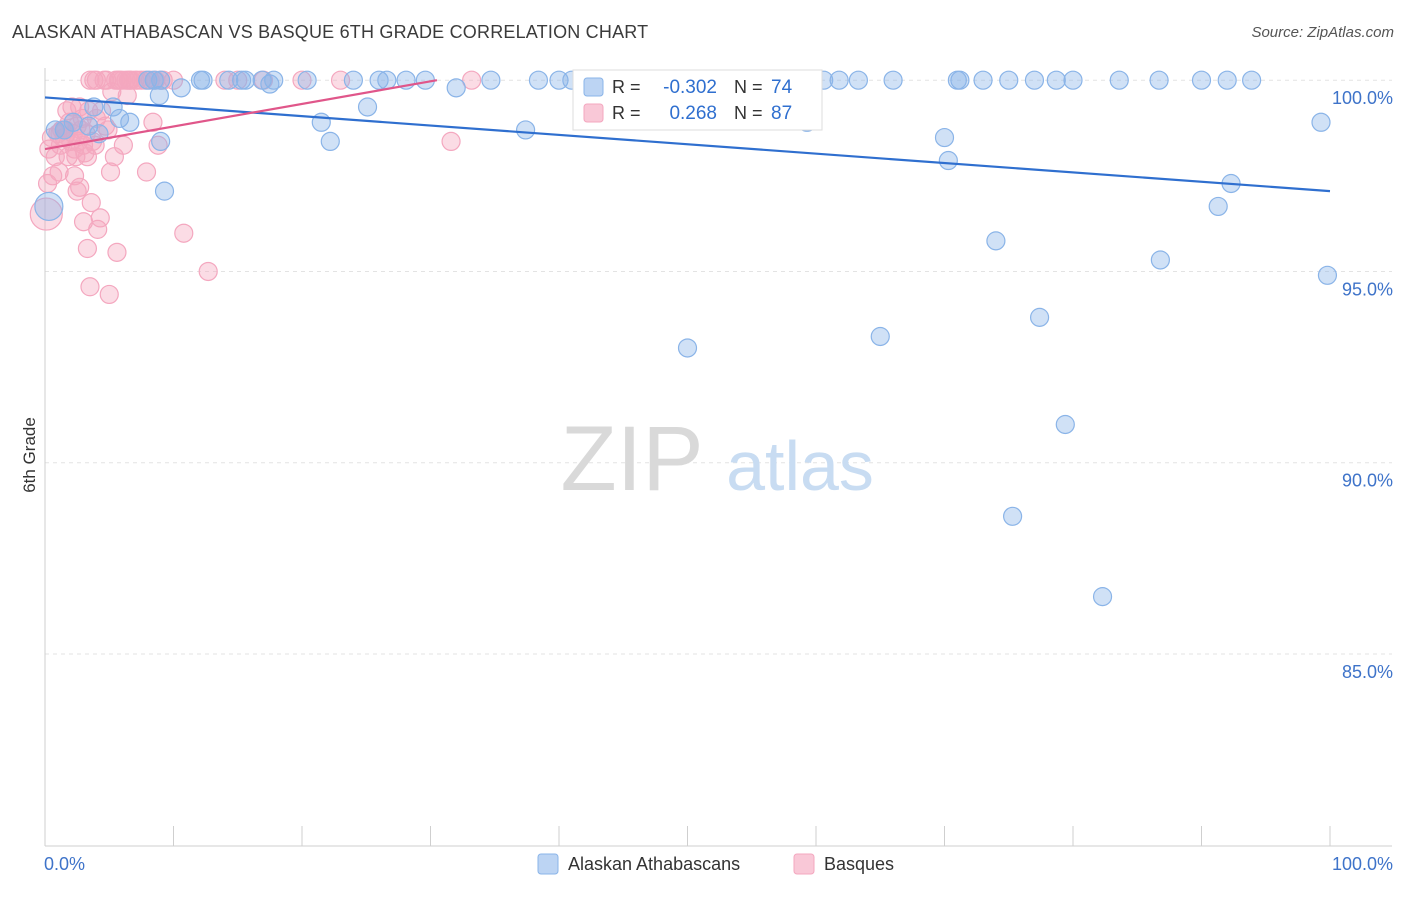 Image resolution: width=1406 pixels, height=897 pixels. Describe the element at coordinates (548, 864) in the screenshot. I see `legend-swatch-athabascans` at that location.